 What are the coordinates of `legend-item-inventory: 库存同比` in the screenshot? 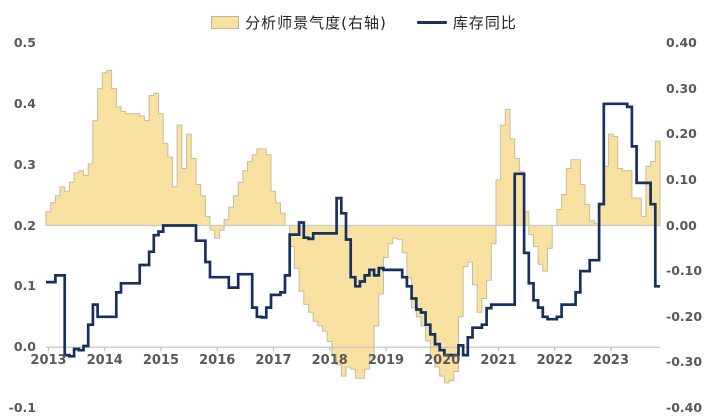 It's located at (466, 22).